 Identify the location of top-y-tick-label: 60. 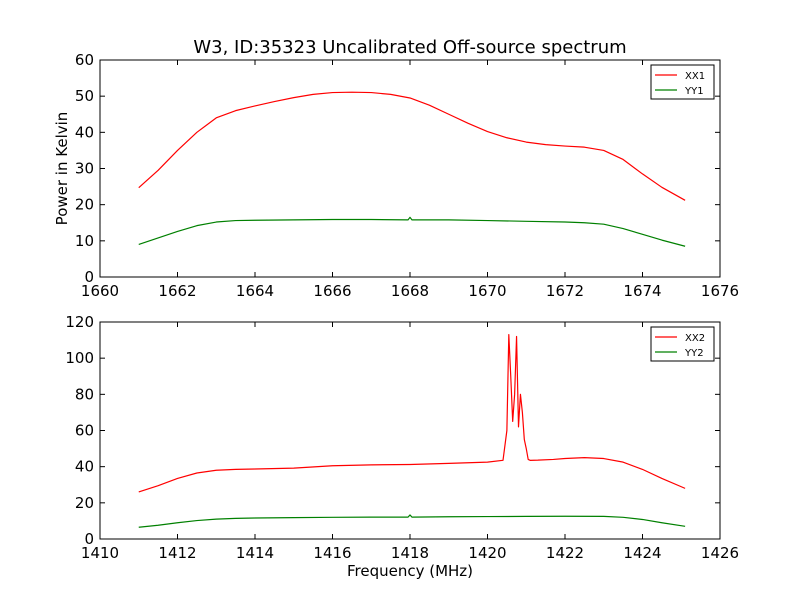
(84, 60).